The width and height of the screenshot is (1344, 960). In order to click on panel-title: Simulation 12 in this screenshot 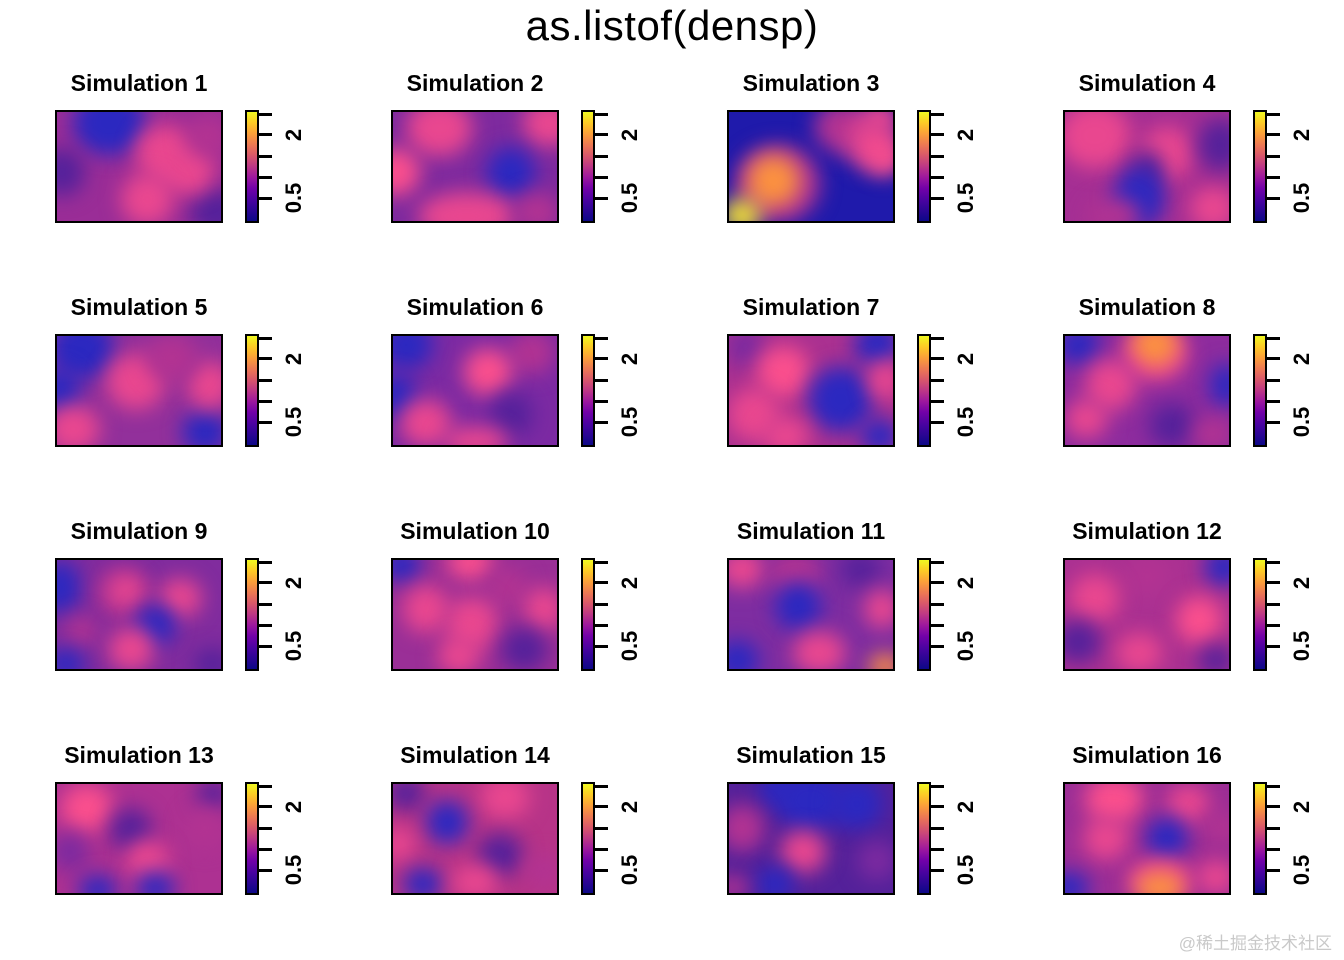, I will do `click(1147, 531)`.